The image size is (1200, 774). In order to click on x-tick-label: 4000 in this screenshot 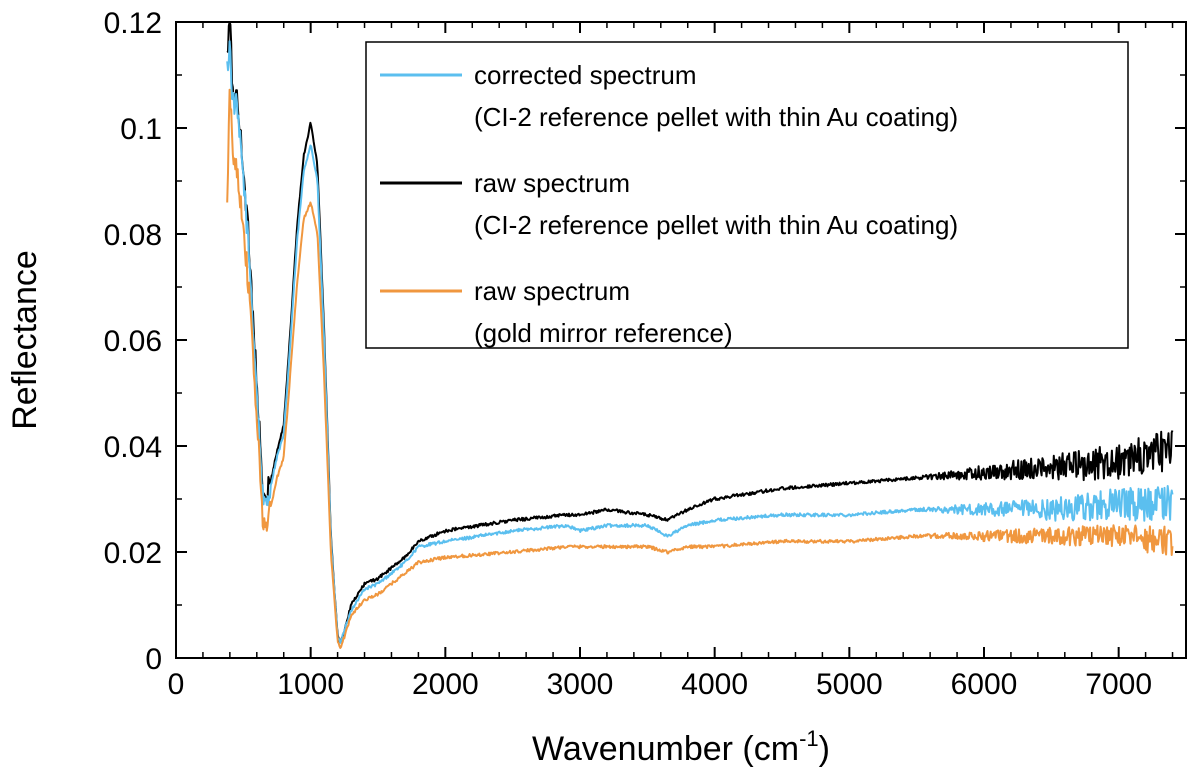, I will do `click(714, 684)`.